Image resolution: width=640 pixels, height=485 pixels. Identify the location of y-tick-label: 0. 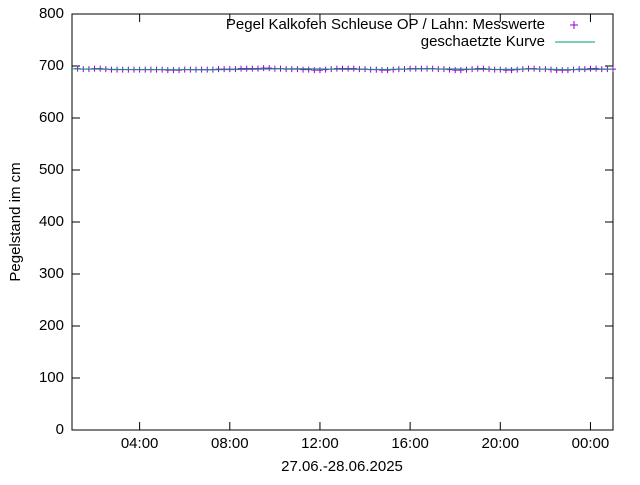
(60, 429).